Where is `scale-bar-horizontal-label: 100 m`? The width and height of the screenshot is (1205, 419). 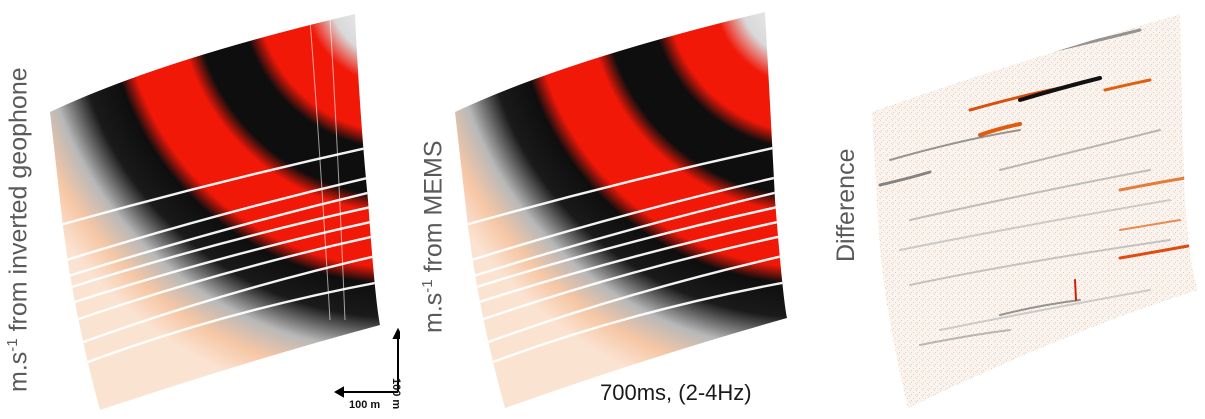
scale-bar-horizontal-label: 100 m is located at coordinates (365, 405).